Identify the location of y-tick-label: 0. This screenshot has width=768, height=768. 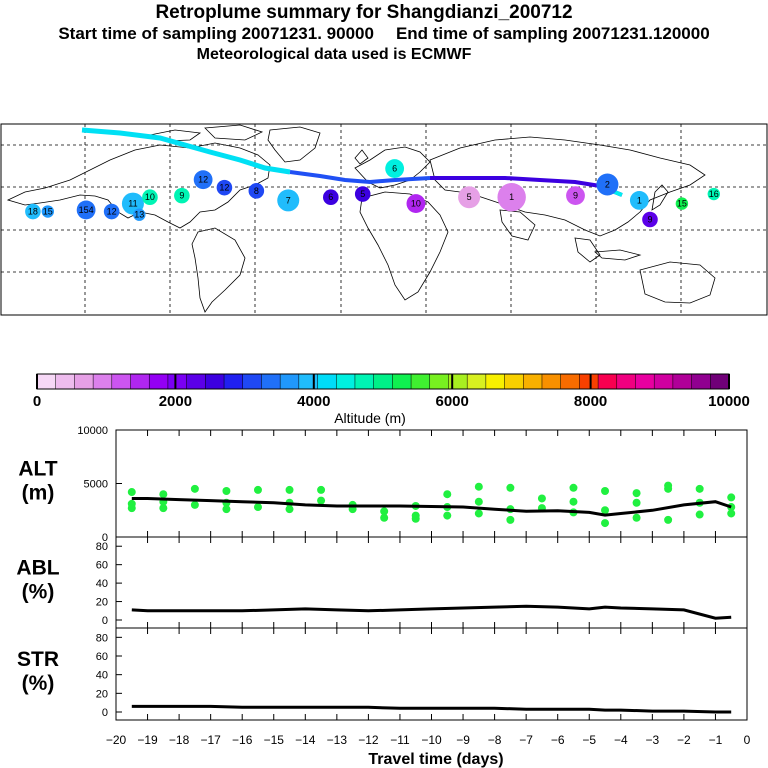
(105, 538).